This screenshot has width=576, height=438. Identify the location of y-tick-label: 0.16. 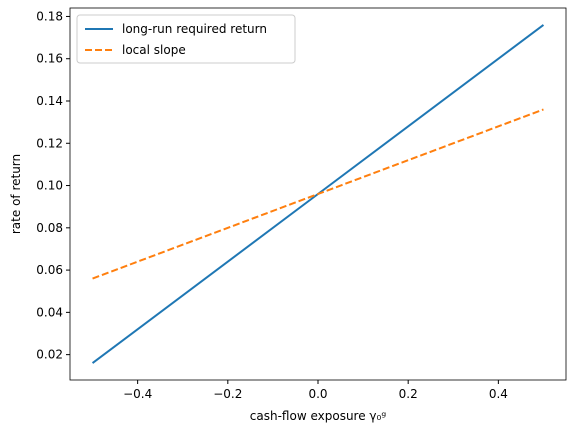
(49, 59).